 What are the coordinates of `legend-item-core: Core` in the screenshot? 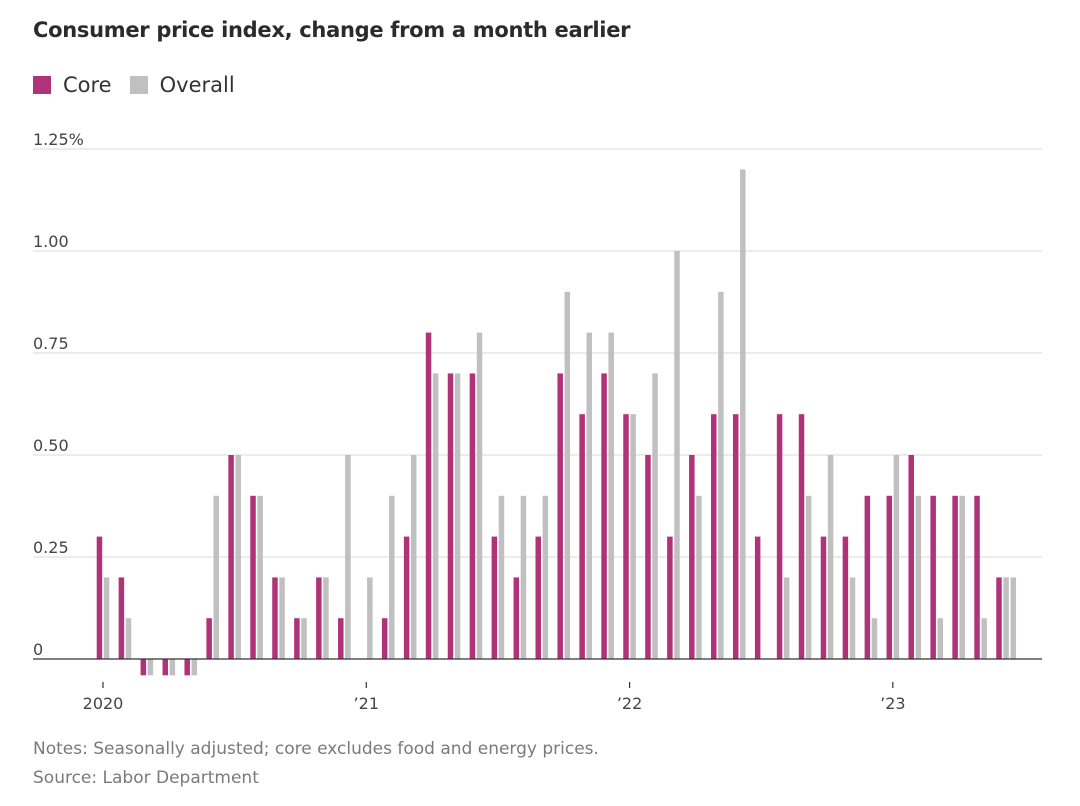 It's located at (72, 85).